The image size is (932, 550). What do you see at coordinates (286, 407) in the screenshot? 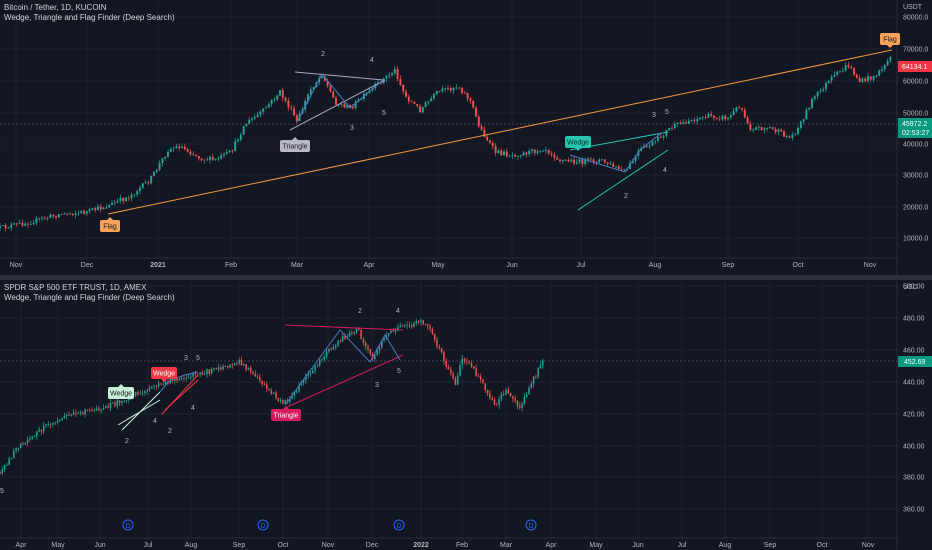
I see `triangle2-label-pointer` at bounding box center [286, 407].